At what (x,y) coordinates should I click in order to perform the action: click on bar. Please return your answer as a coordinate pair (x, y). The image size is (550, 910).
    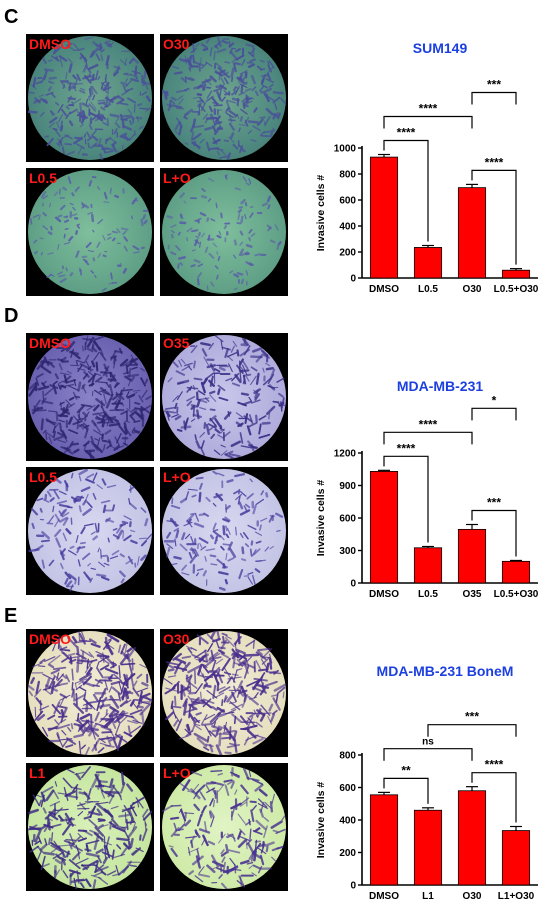
    Looking at the image, I should click on (428, 263).